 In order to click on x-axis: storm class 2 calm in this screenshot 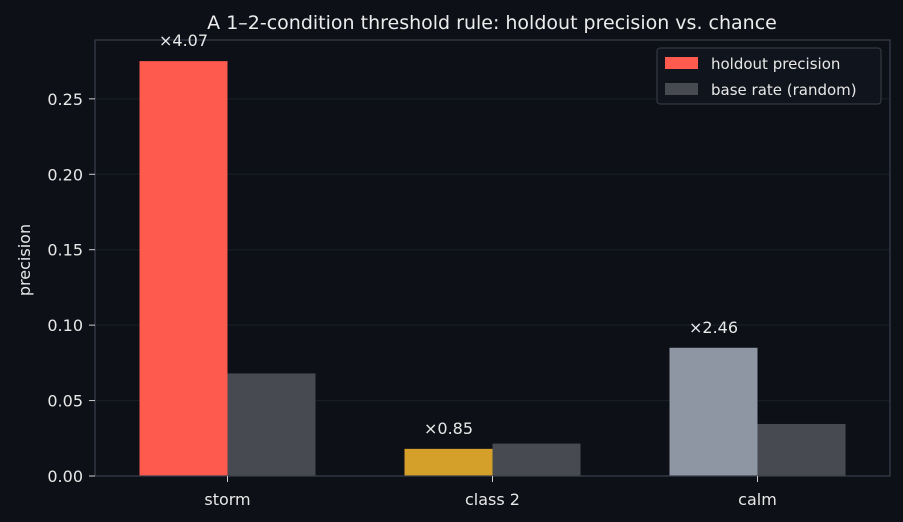, I will do `click(490, 492)`.